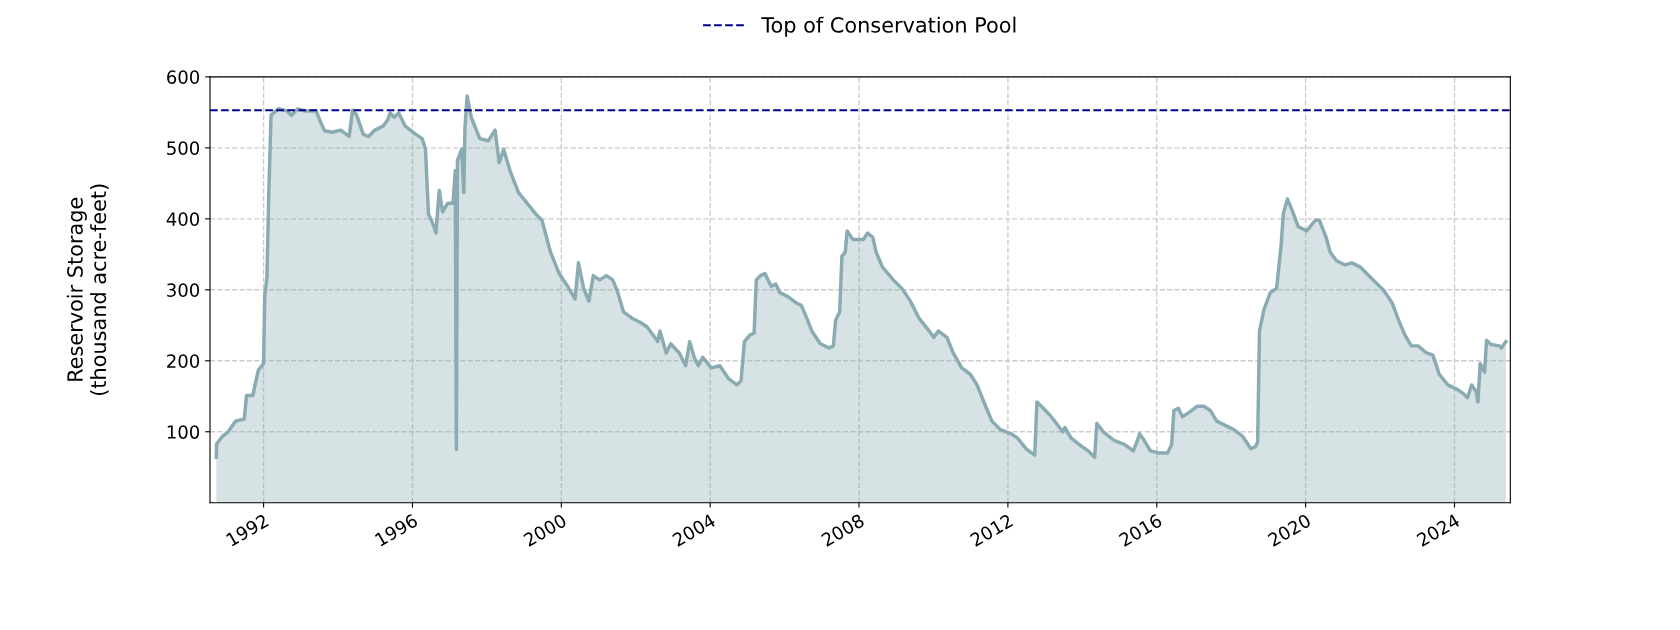 The height and width of the screenshot is (630, 1680). What do you see at coordinates (183, 77) in the screenshot?
I see `y-tick-label: 600` at bounding box center [183, 77].